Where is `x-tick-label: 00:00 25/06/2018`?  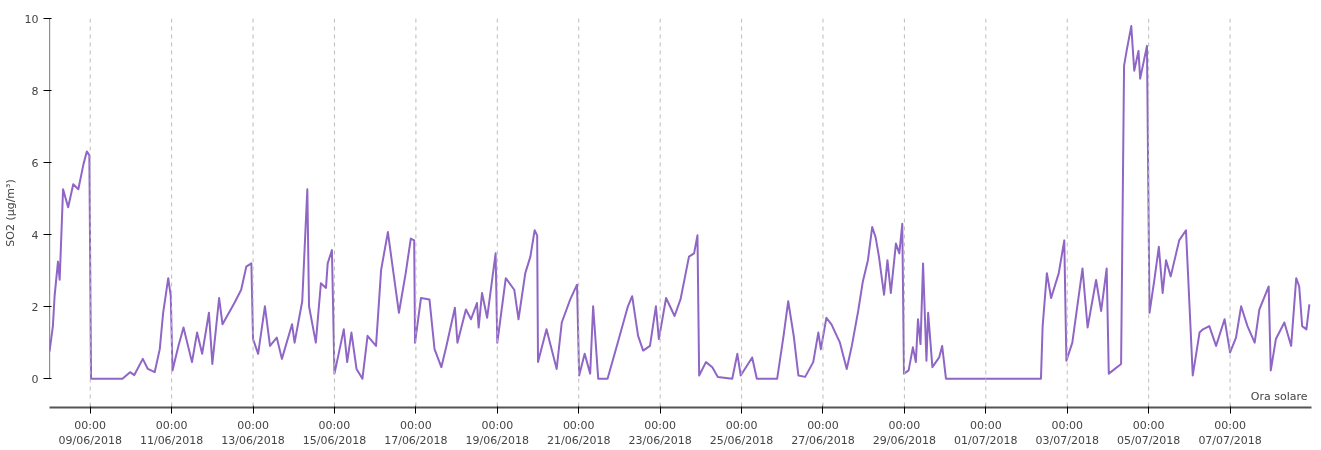
x-tick-label: 00:00 25/06/2018 is located at coordinates (741, 433).